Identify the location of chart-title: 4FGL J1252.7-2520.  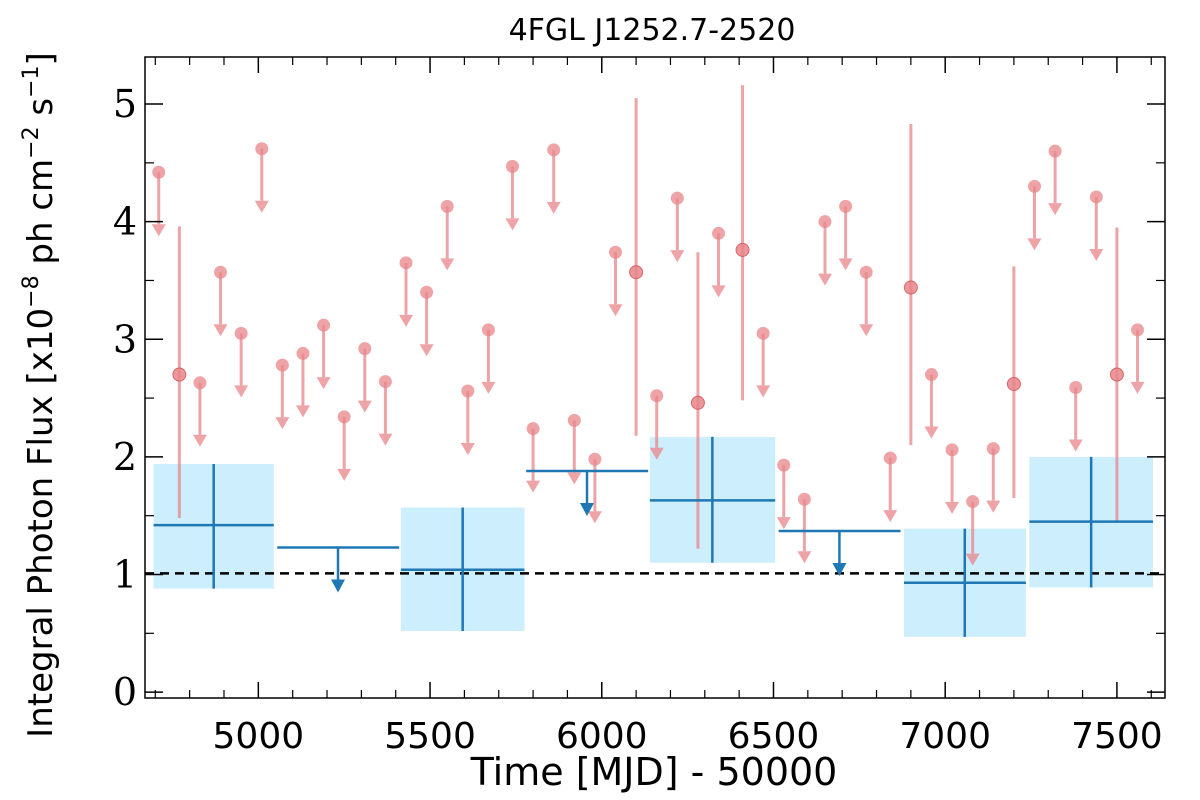
(652, 30).